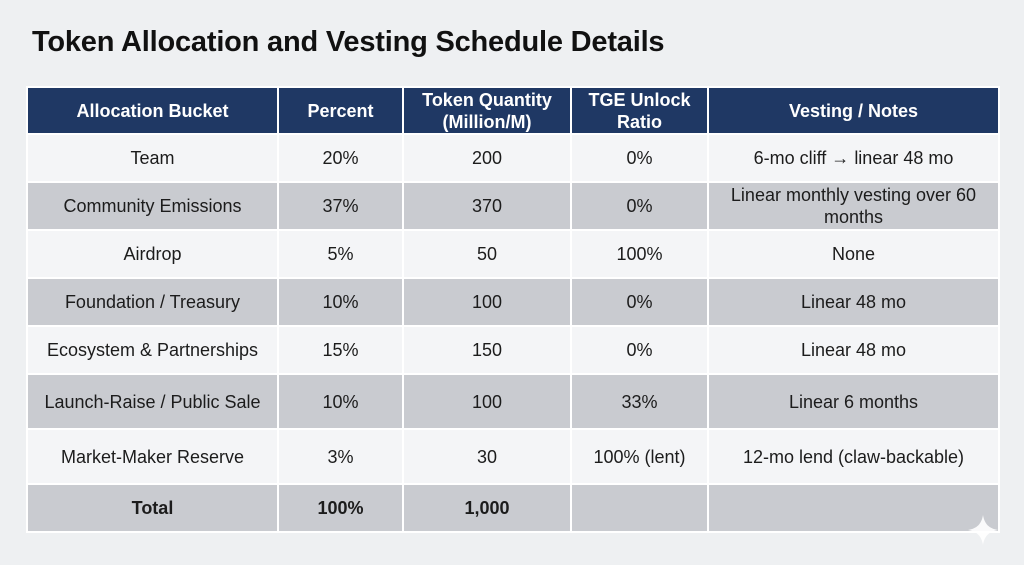 This screenshot has height=565, width=1024. I want to click on cell-quantity: 50, so click(487, 254).